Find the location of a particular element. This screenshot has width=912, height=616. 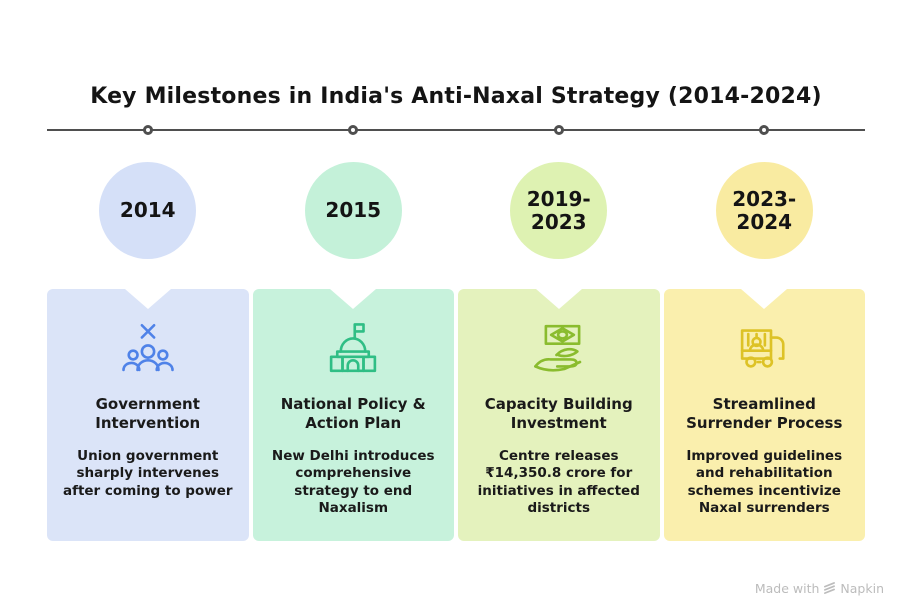

card-heading: Streamlined Surrender Process is located at coordinates (764, 413).